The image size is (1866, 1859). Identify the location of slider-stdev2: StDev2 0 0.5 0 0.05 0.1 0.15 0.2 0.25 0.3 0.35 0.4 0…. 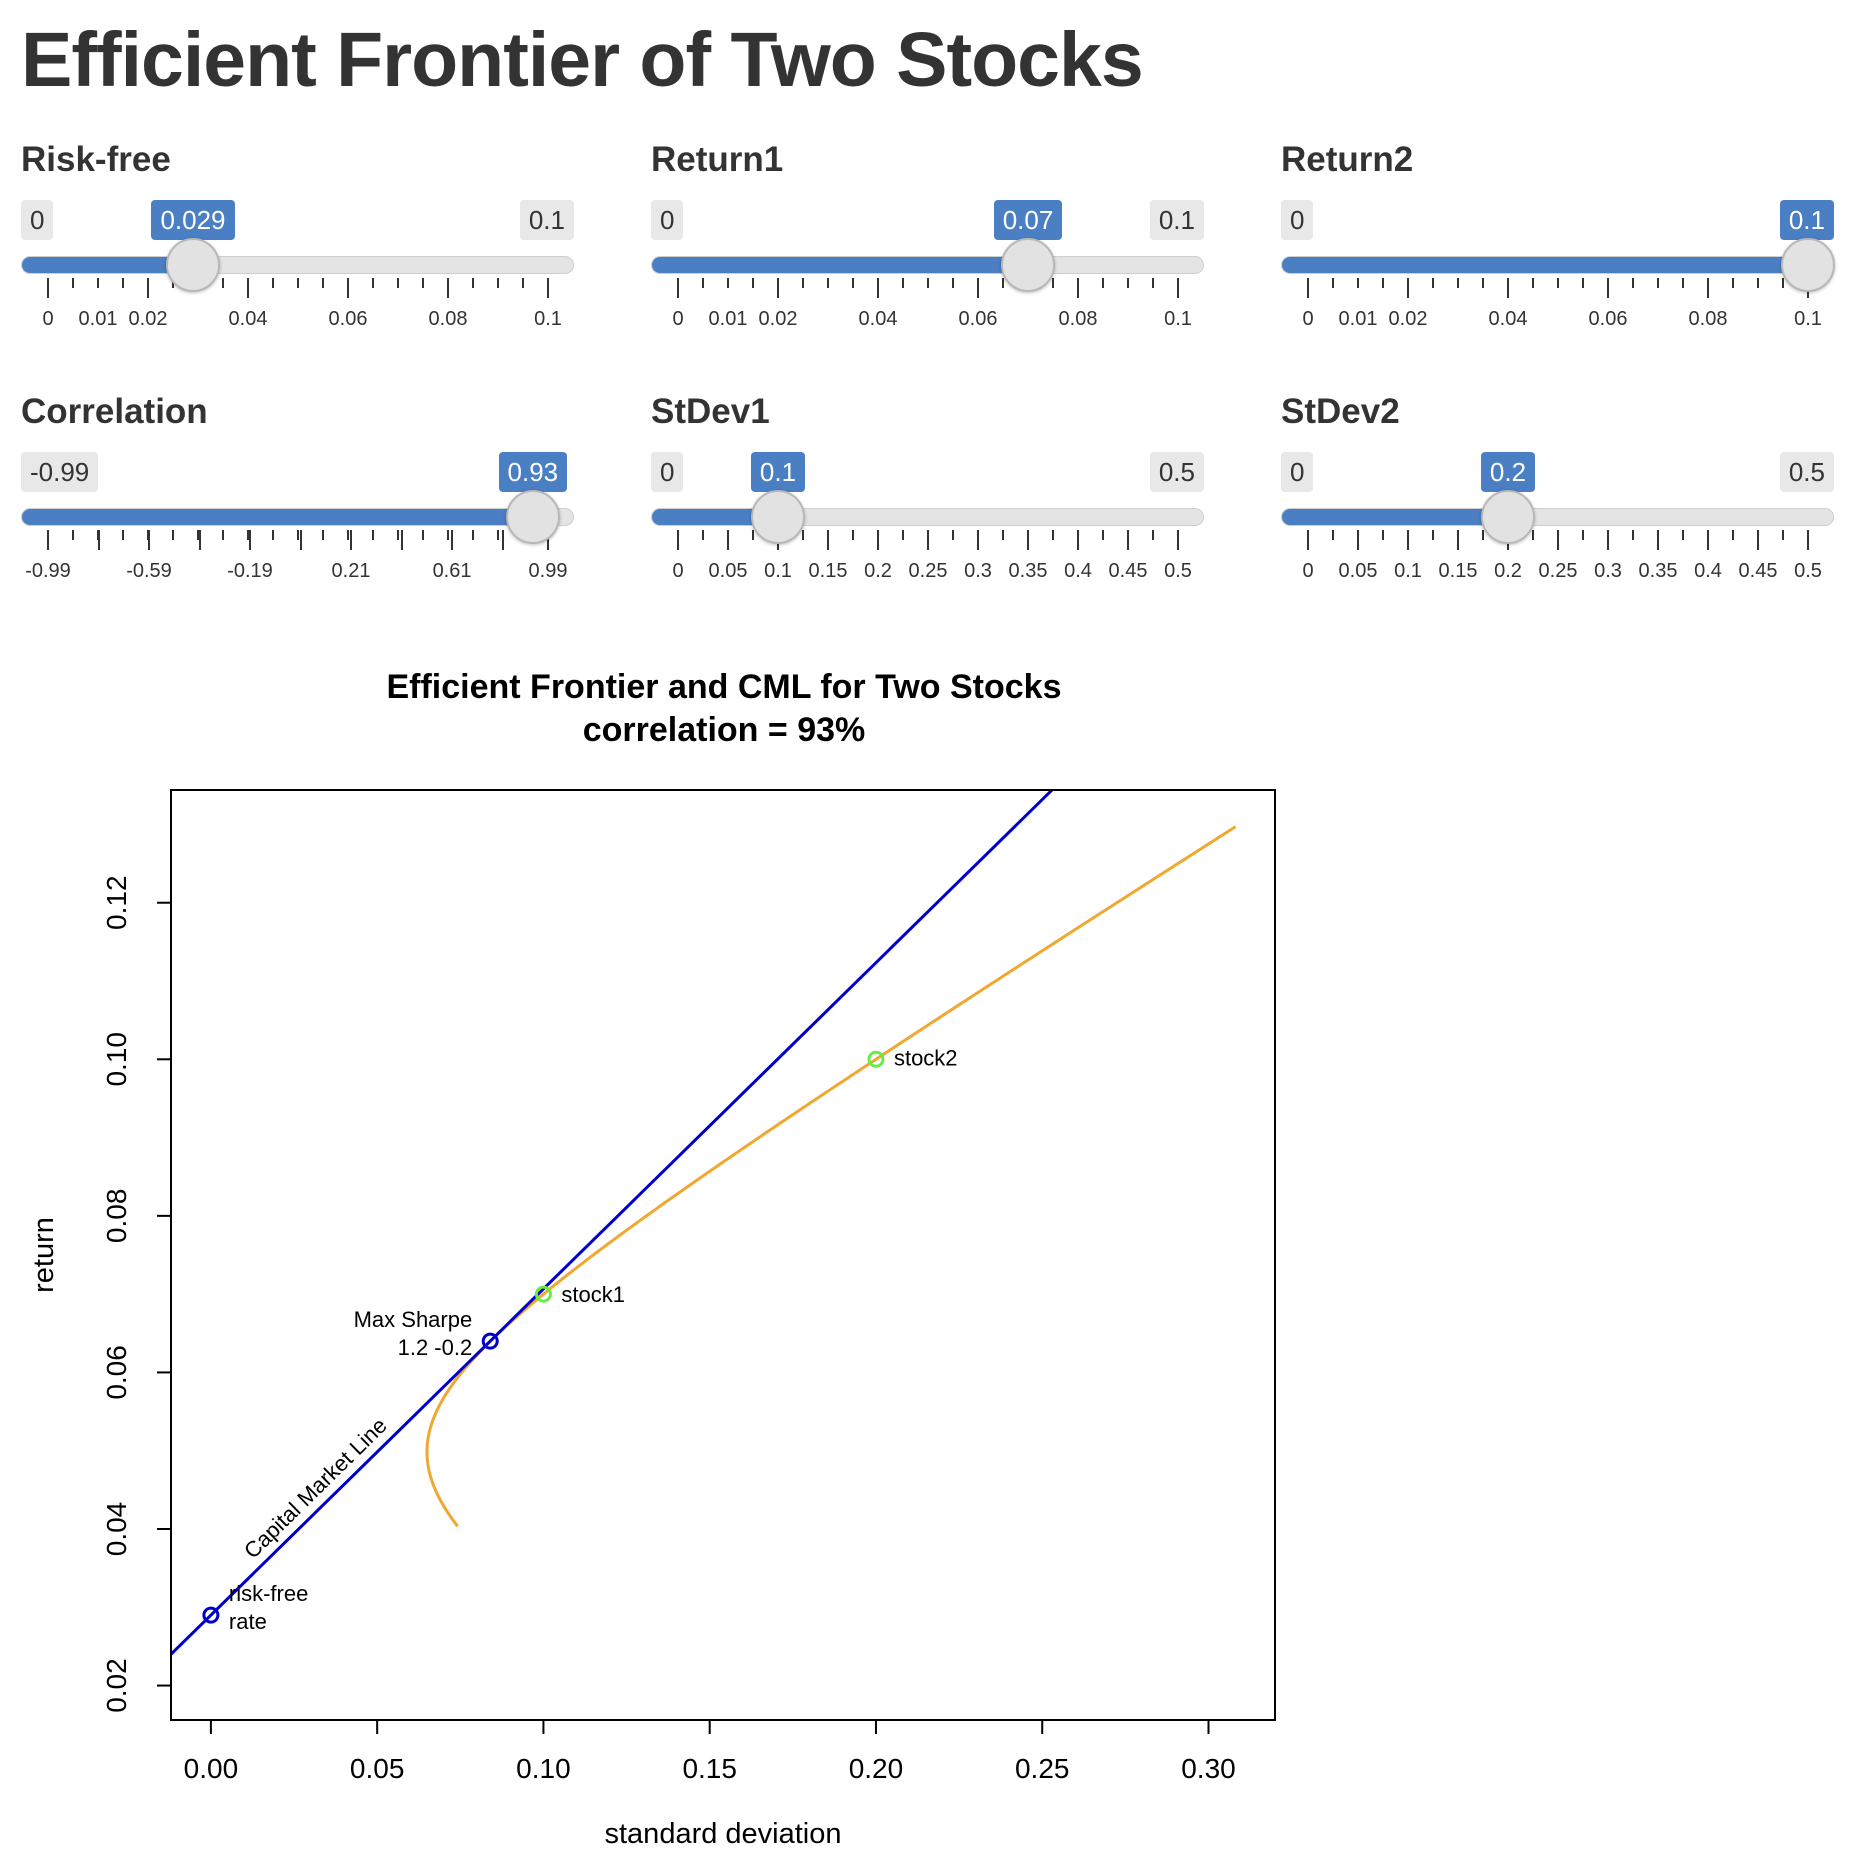
(1557, 509).